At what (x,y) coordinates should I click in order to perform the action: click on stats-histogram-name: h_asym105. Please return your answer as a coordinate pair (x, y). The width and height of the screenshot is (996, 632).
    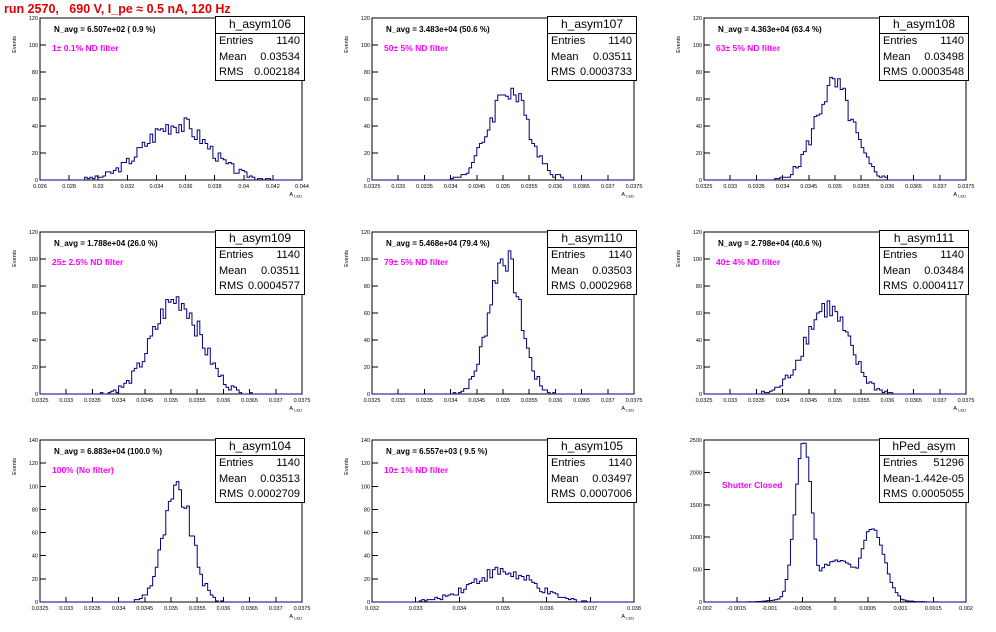
    Looking at the image, I should click on (592, 447).